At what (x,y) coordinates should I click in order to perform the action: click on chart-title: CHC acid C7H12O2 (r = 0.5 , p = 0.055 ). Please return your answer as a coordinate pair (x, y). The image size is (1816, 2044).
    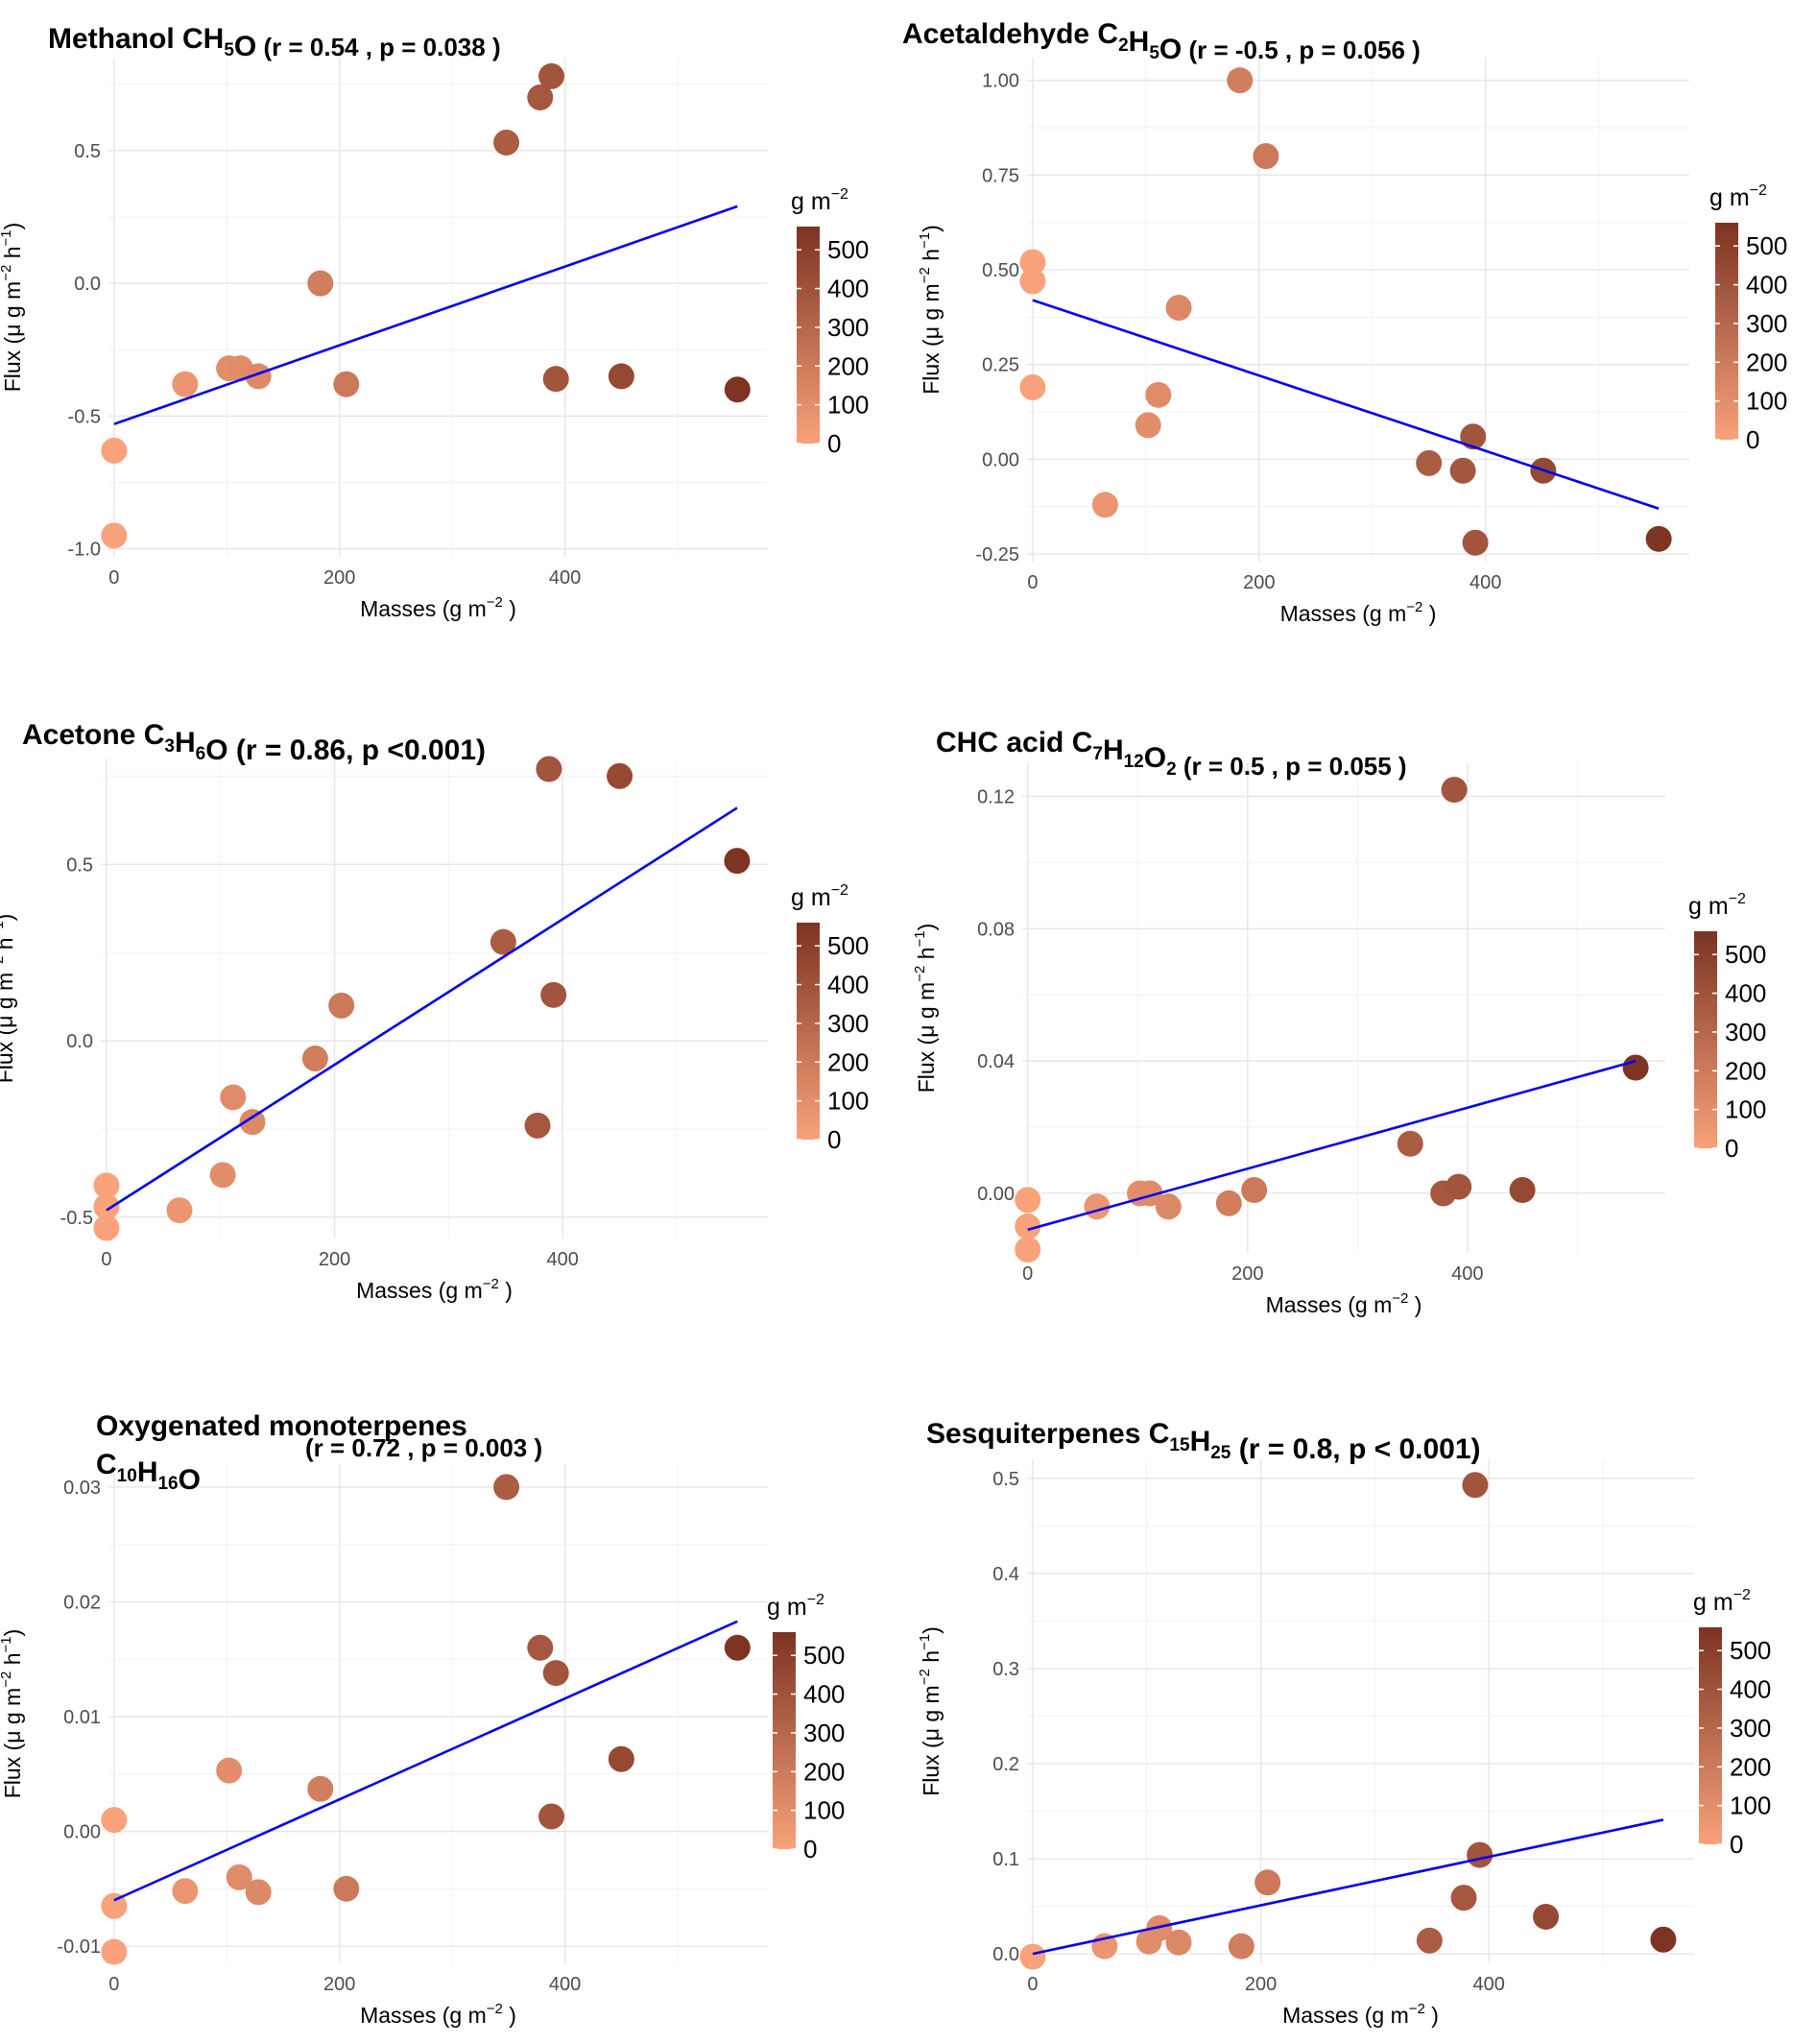
    Looking at the image, I should click on (1171, 754).